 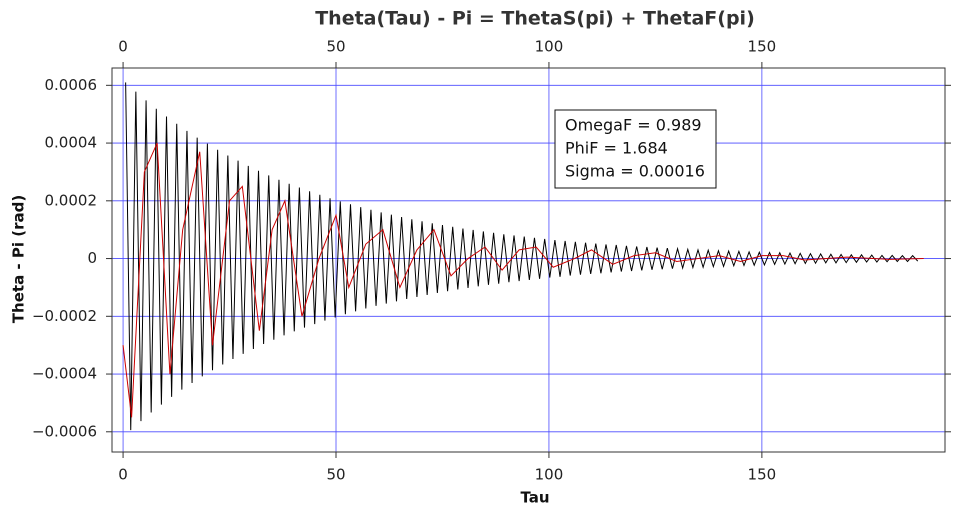 What do you see at coordinates (633, 125) in the screenshot?
I see `annotation: OmegaF = 0.989` at bounding box center [633, 125].